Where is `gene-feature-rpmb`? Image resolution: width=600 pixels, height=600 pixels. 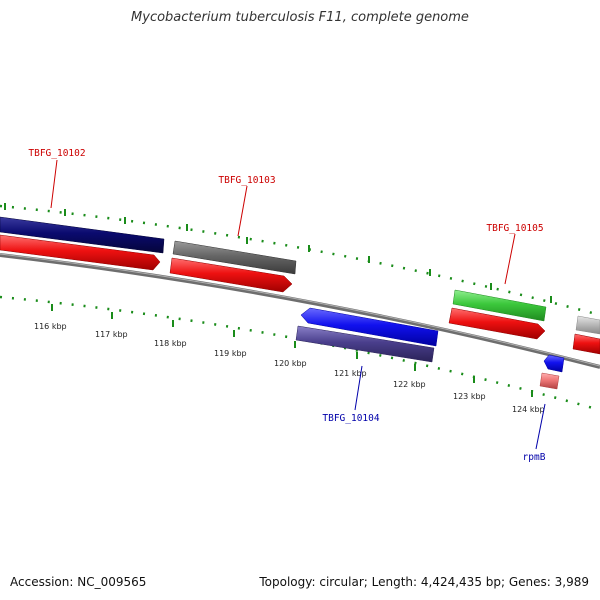 gene-feature-rpmb is located at coordinates (554, 363).